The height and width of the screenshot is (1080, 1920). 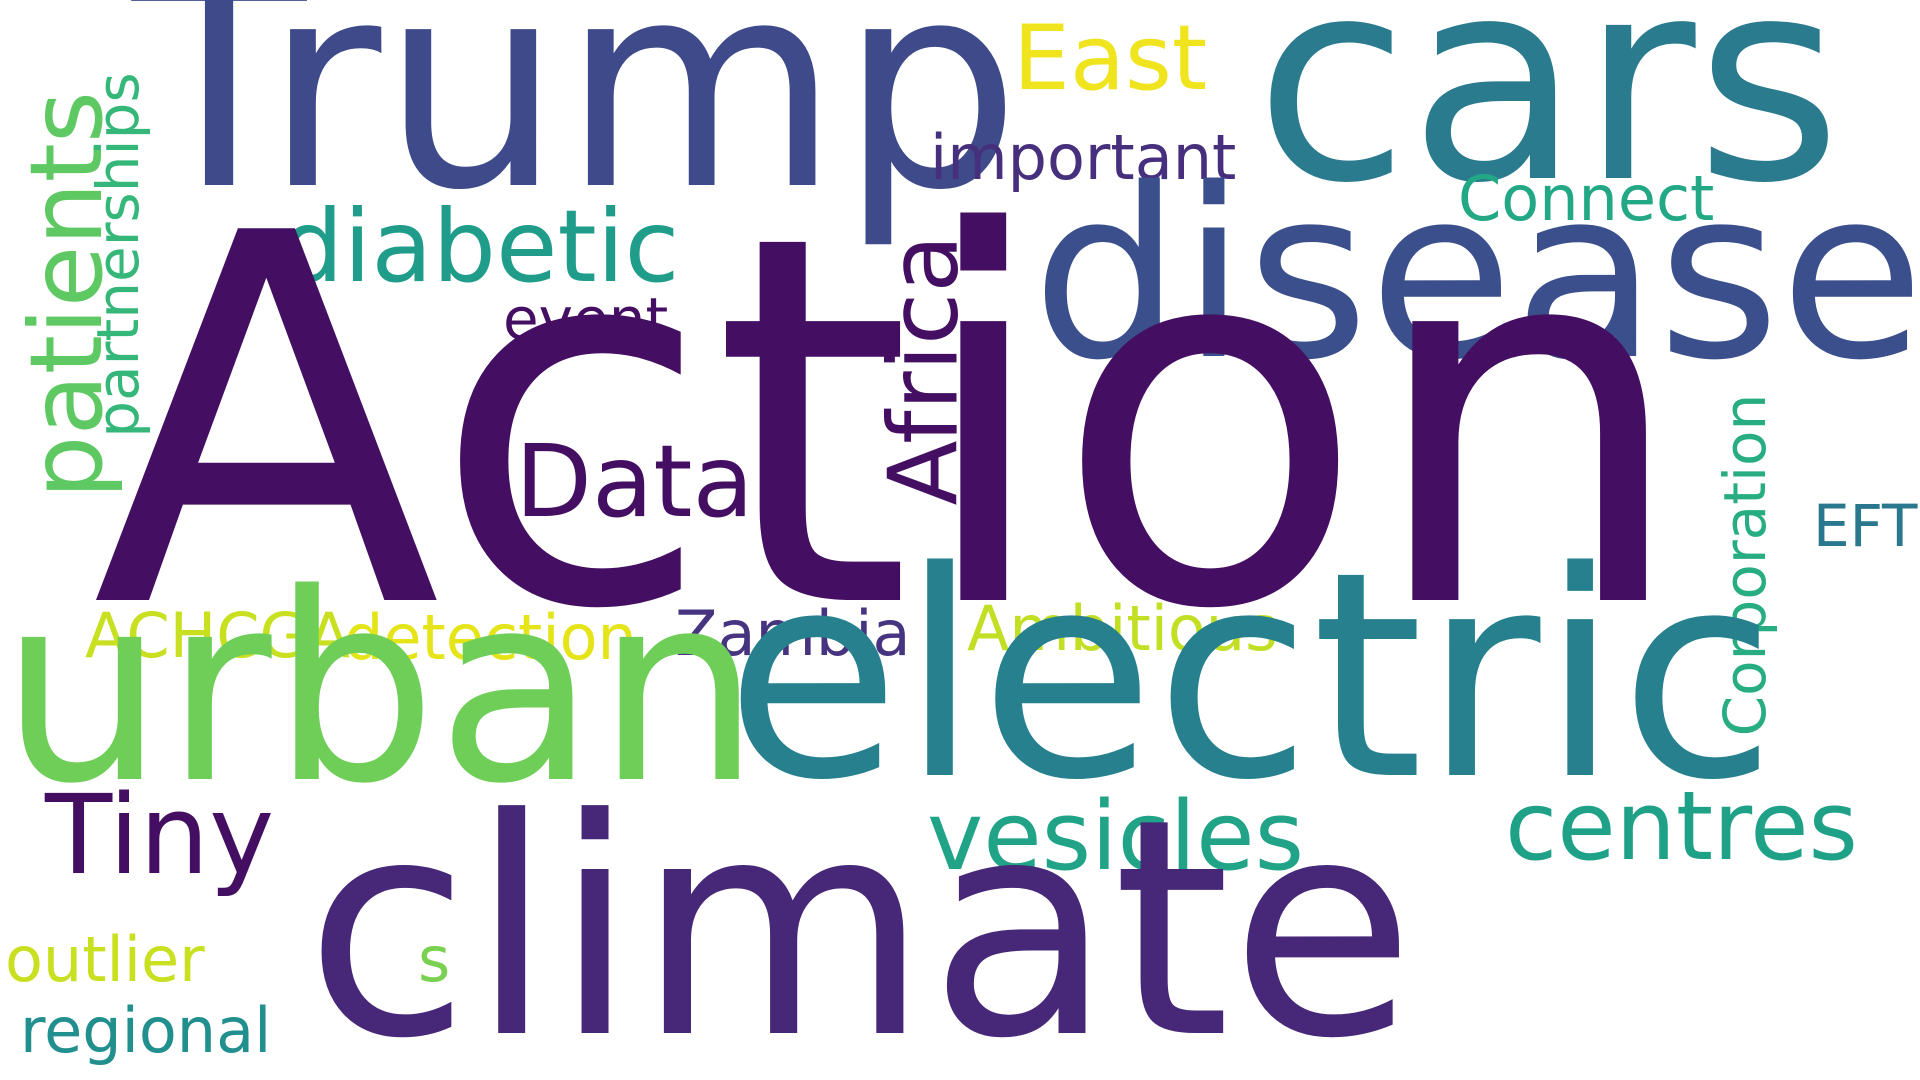 What do you see at coordinates (1682, 827) in the screenshot?
I see `word-centres: centres` at bounding box center [1682, 827].